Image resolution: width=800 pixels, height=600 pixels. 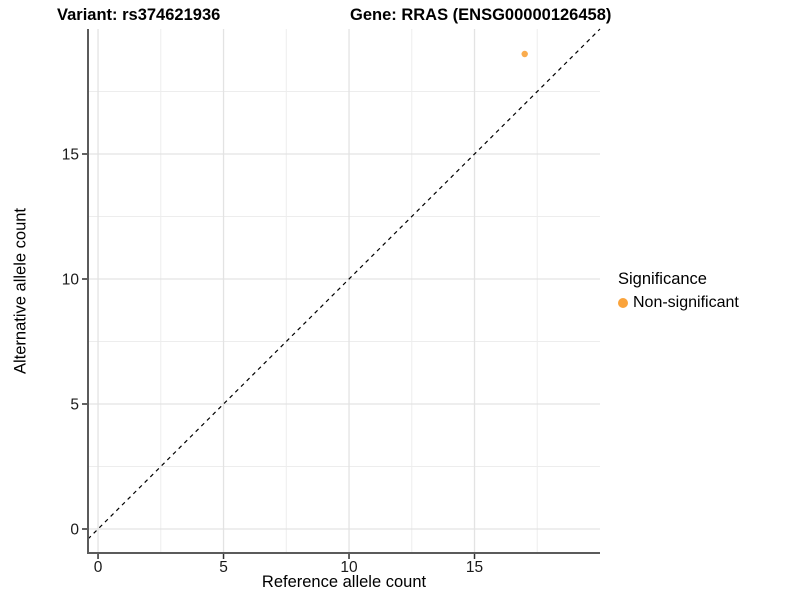 I want to click on x-tick-label: 15, so click(x=474, y=567).